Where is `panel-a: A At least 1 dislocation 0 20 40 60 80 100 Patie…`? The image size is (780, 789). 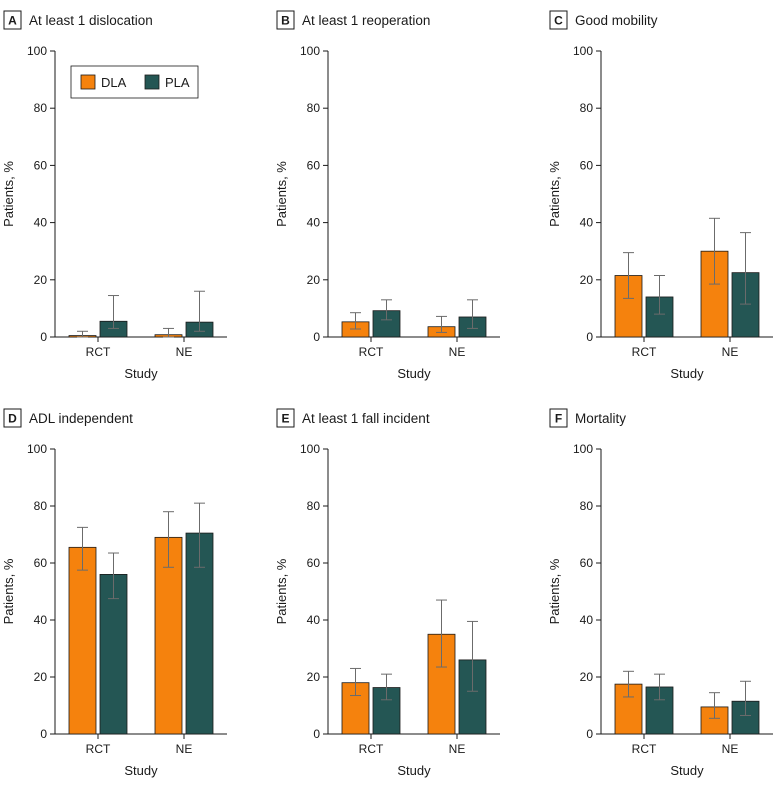
panel-a: A At least 1 dislocation 0 20 40 60 80 100 Patie… is located at coordinates (114, 195).